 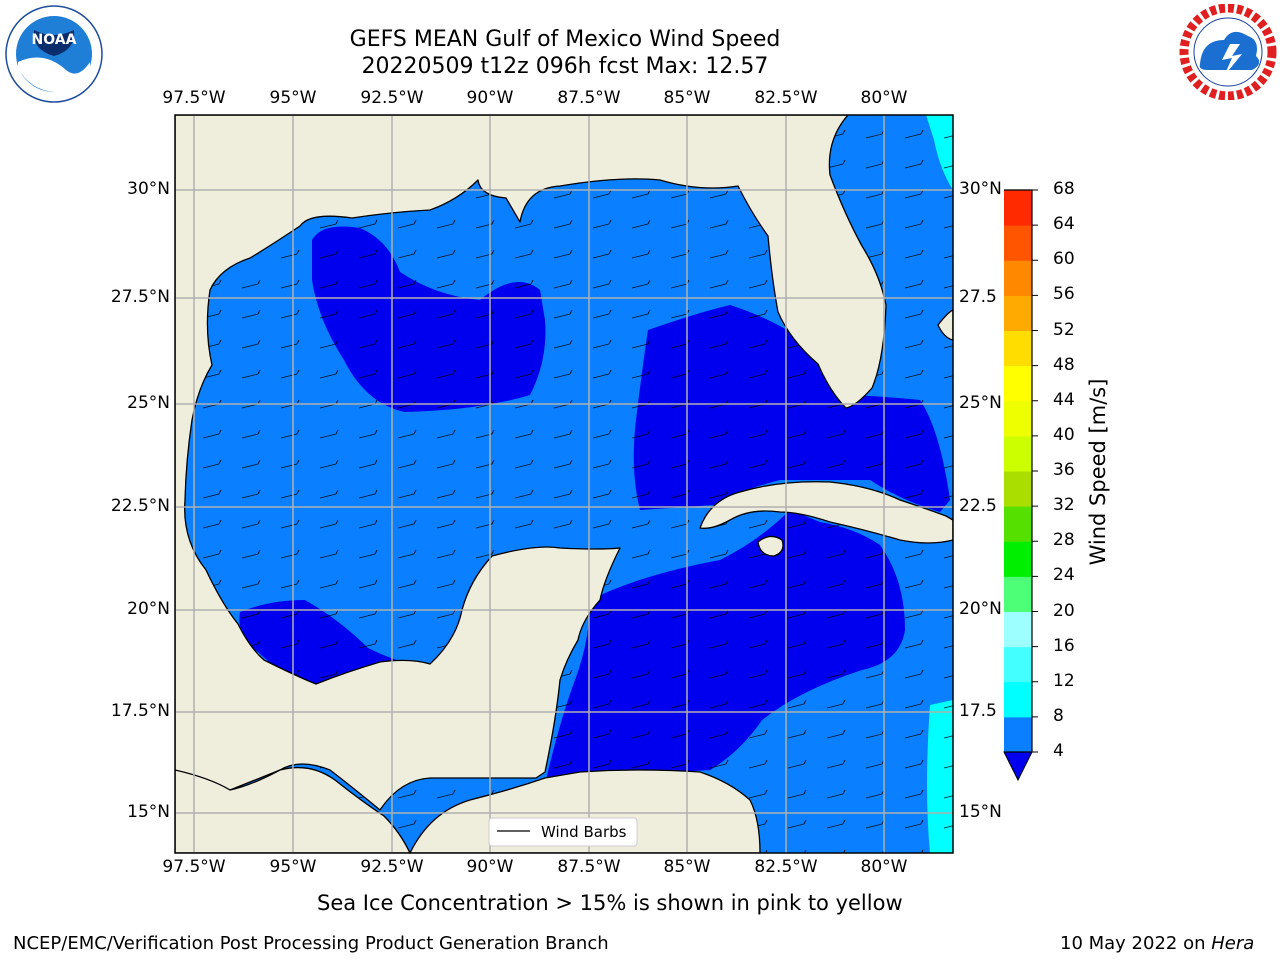 What do you see at coordinates (584, 832) in the screenshot?
I see `legend-label: Wind Barbs` at bounding box center [584, 832].